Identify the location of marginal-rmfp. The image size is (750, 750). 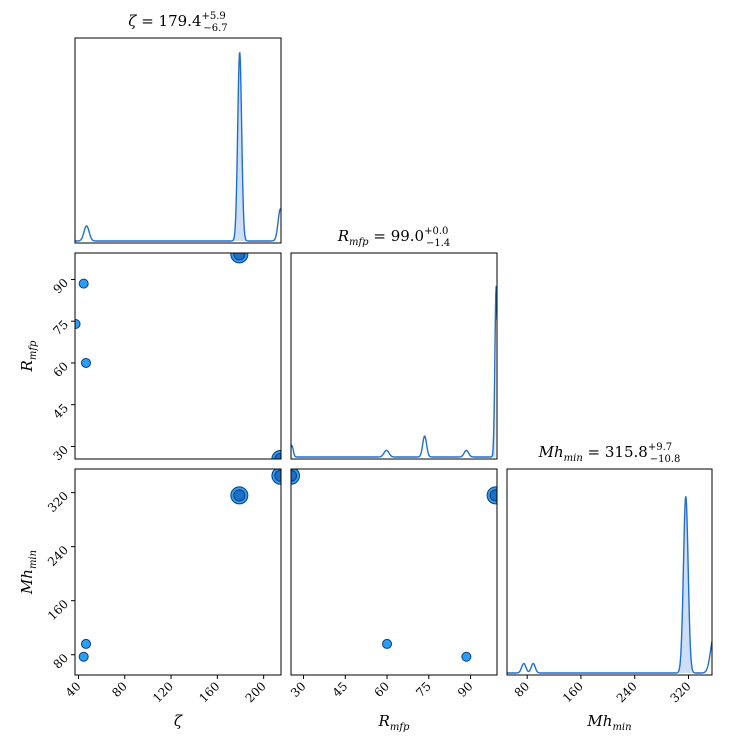
(394, 371).